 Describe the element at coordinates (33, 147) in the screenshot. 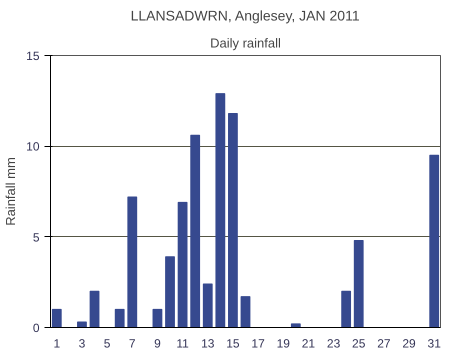

I see `y-tick-label: 10` at that location.